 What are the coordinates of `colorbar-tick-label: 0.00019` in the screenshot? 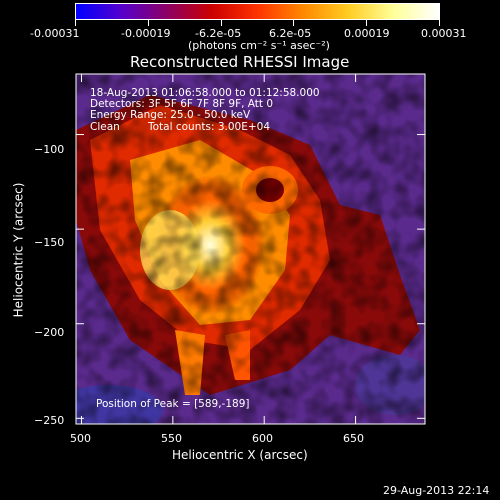 It's located at (367, 33).